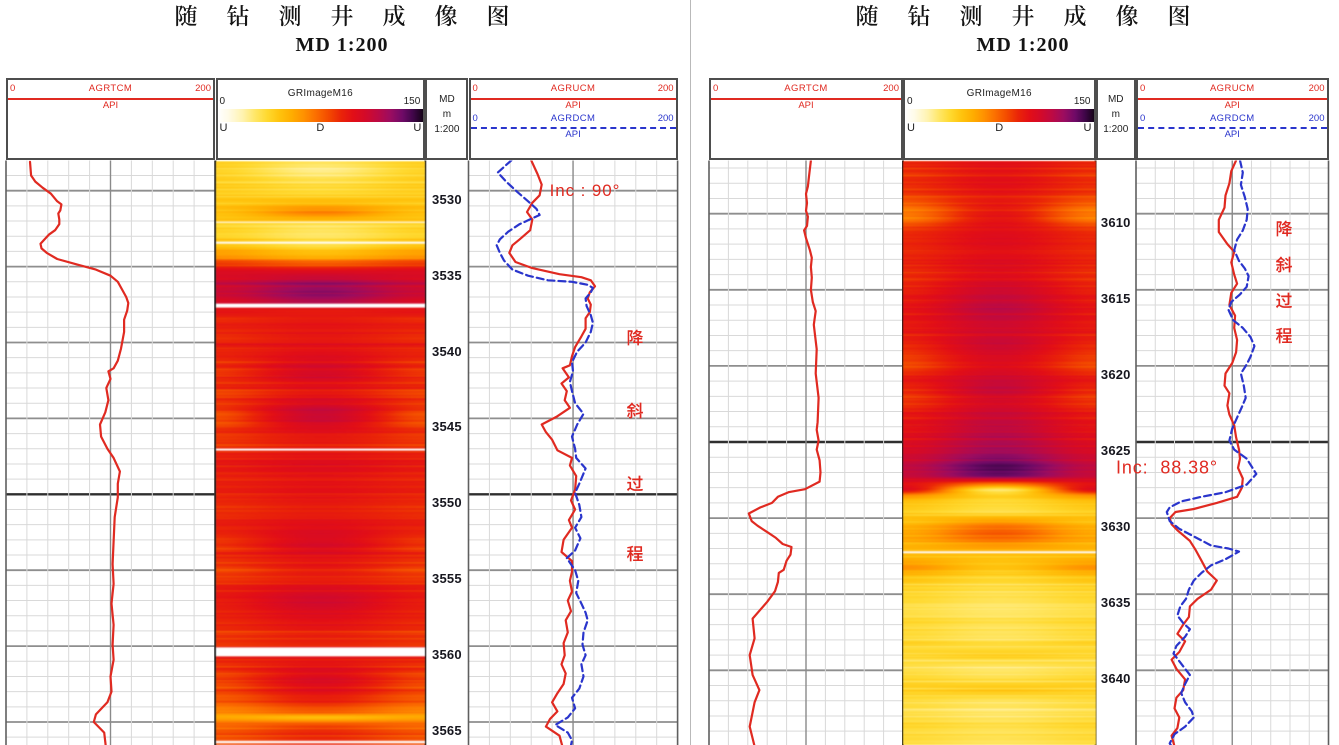  I want to click on curve-name-label: AGRTCM, so click(806, 88).